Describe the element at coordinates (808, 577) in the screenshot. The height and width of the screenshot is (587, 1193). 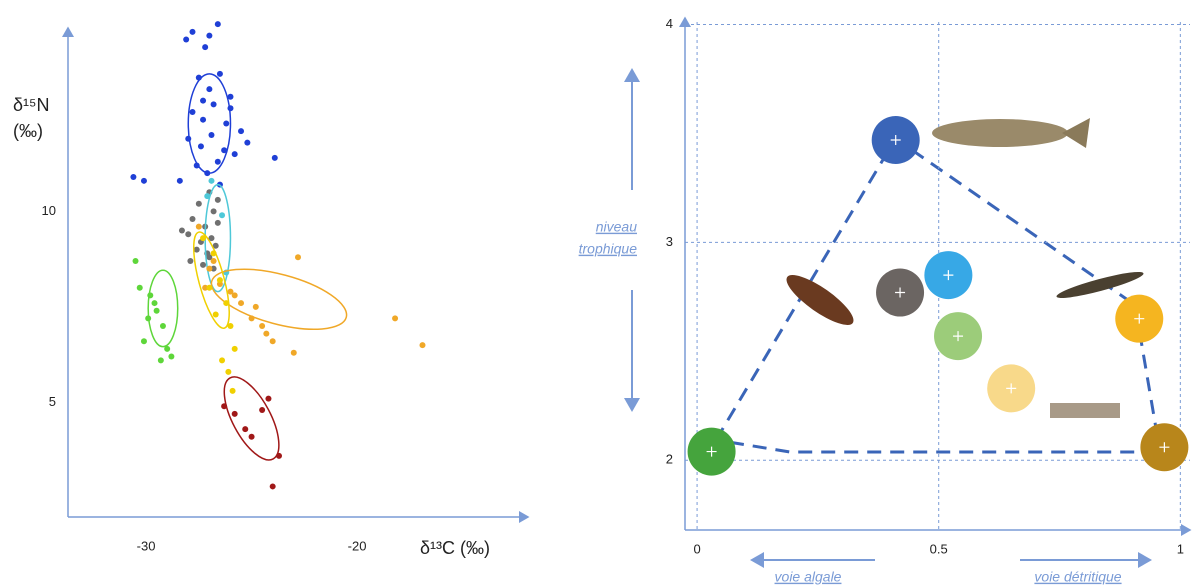
I see `annotation: voie algale` at that location.